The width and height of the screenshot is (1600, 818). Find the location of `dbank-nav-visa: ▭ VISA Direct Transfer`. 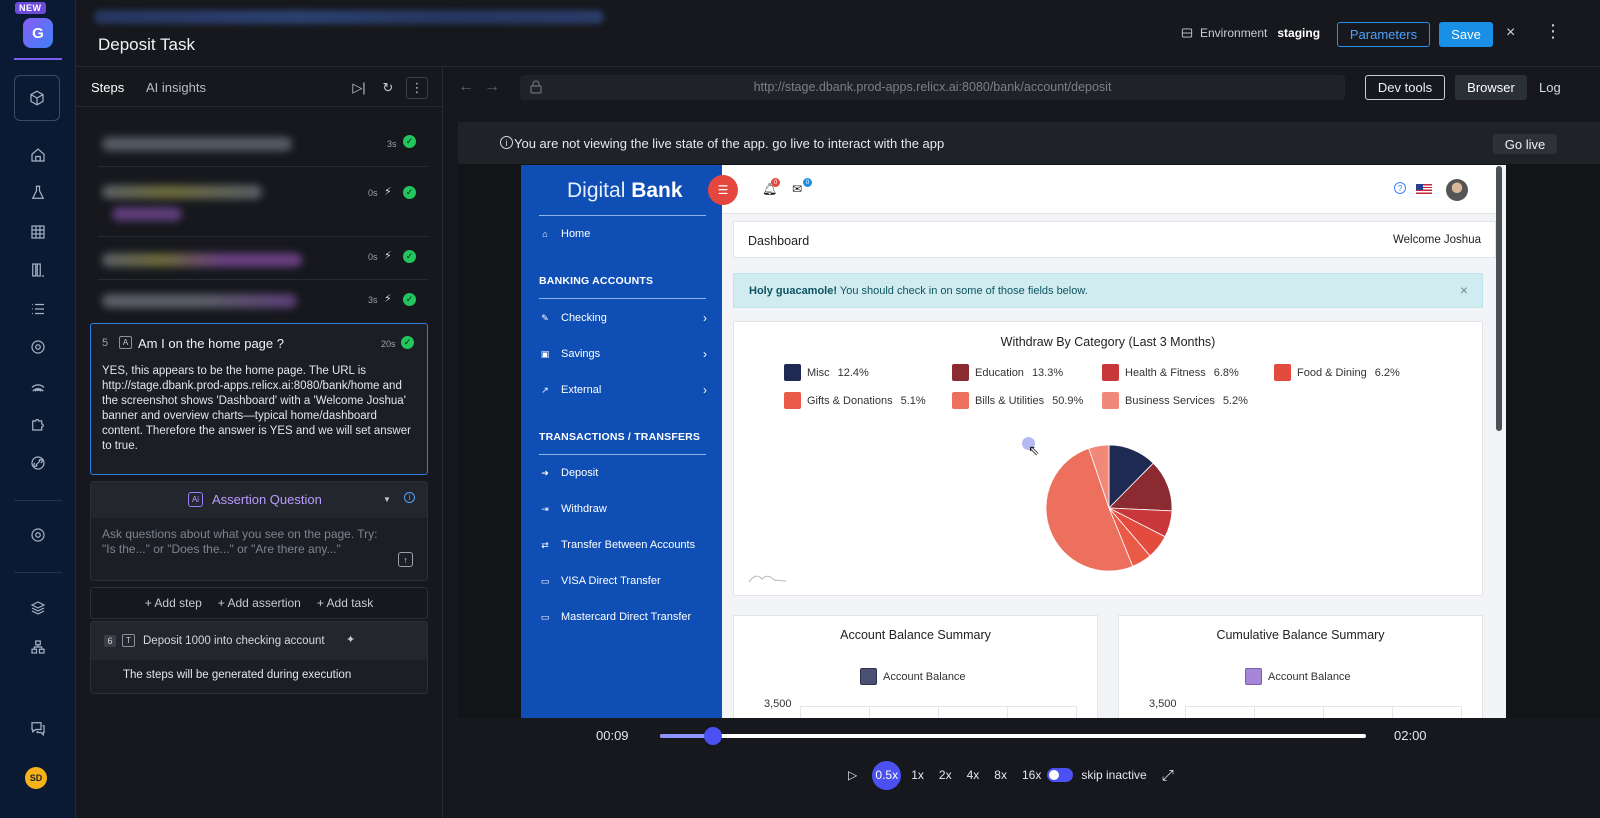

dbank-nav-visa: ▭ VISA Direct Transfer is located at coordinates (624, 581).